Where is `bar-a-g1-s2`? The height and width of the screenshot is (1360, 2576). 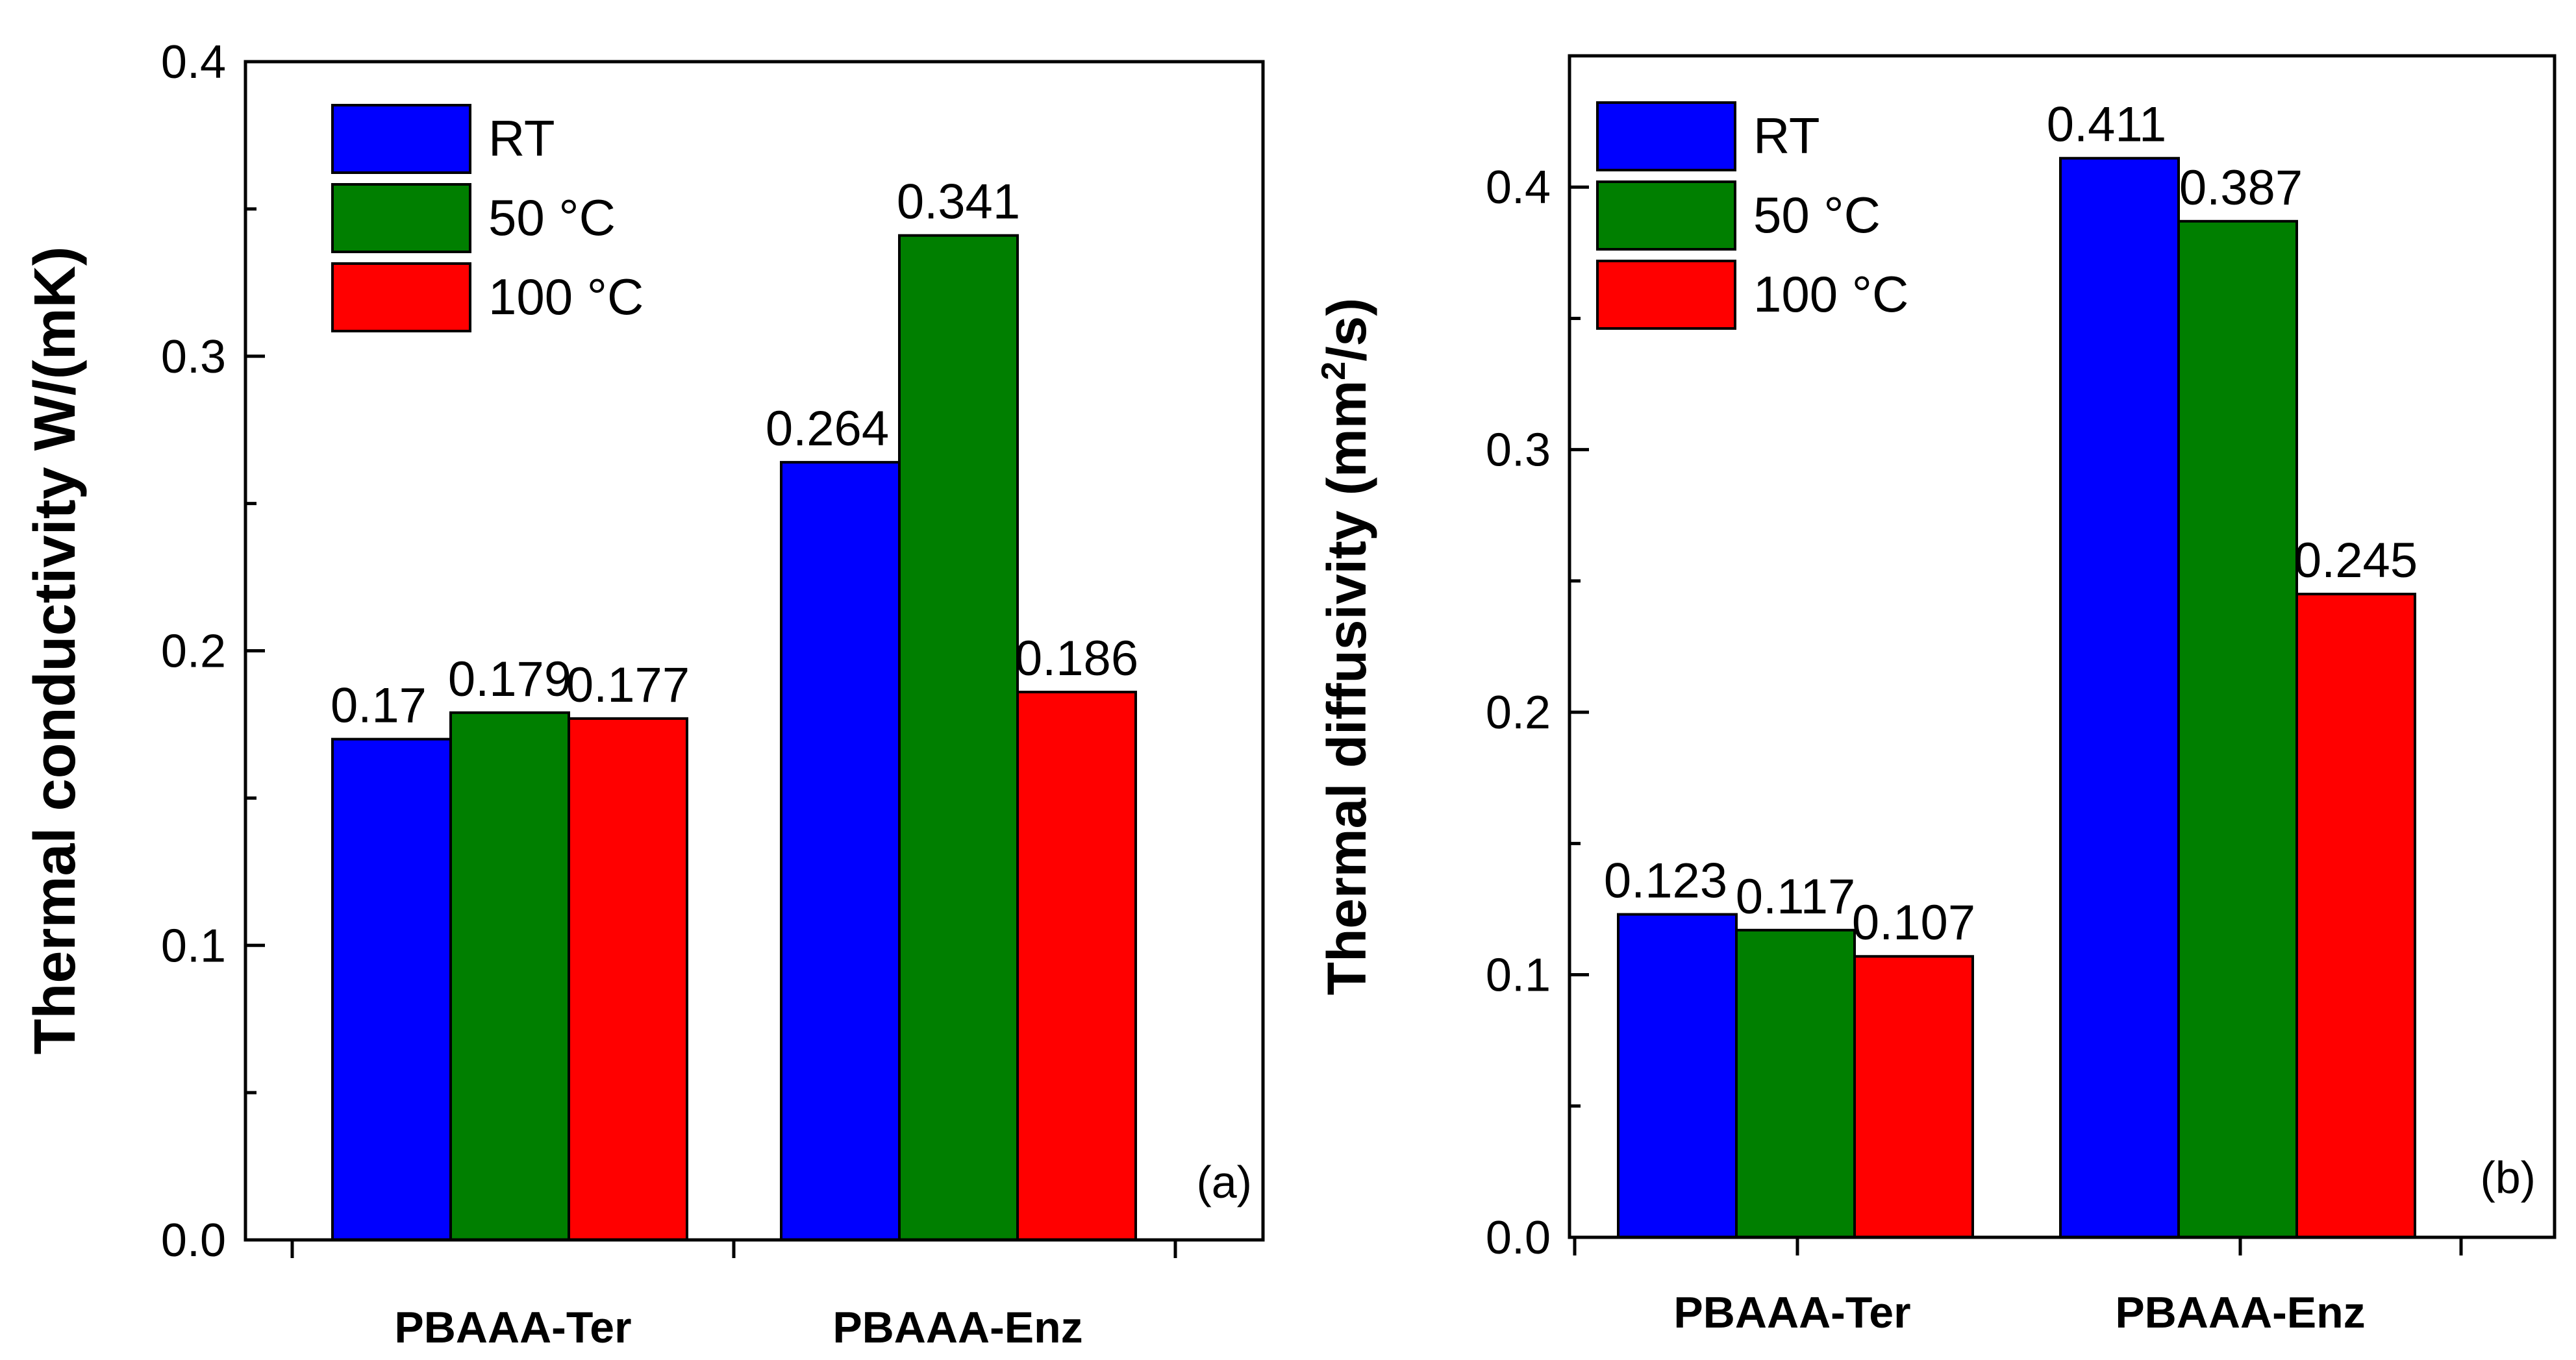
bar-a-g1-s2 is located at coordinates (1076, 966).